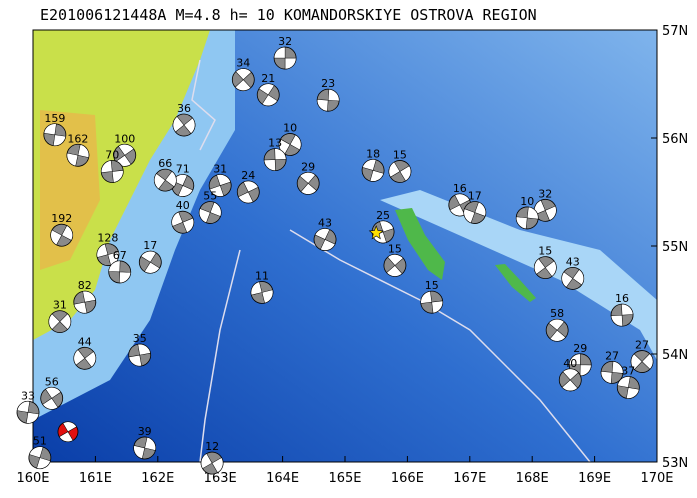 This screenshot has width=697, height=498. I want to click on x-tick-label: 169E, so click(594, 478).